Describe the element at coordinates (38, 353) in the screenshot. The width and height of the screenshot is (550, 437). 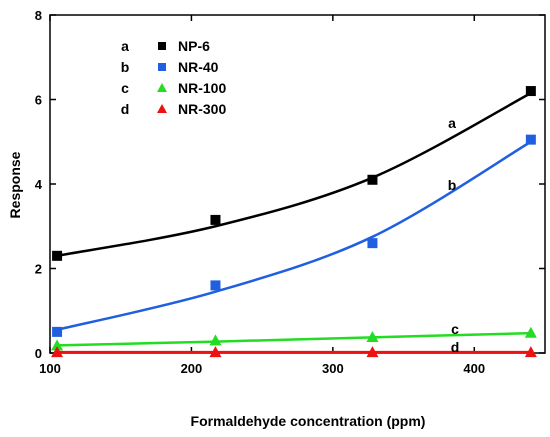
I see `y-tick-label: 0` at that location.